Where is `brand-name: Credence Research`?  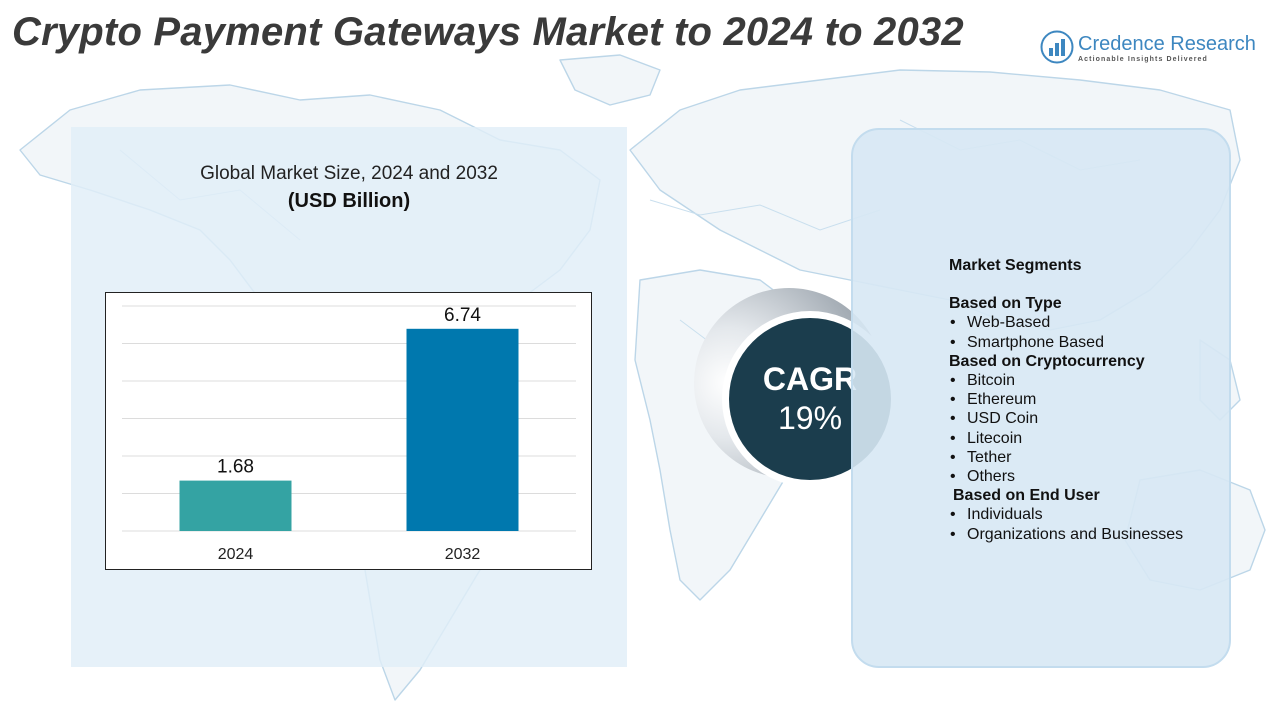
brand-name: Credence Research is located at coordinates (1167, 44).